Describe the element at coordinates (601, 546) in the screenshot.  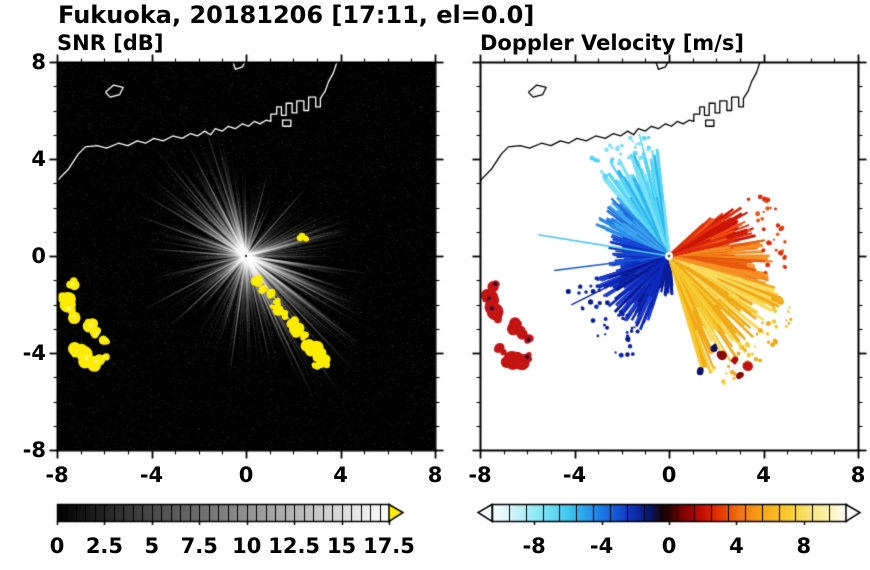
I see `doppler-colorbar-label: -4` at that location.